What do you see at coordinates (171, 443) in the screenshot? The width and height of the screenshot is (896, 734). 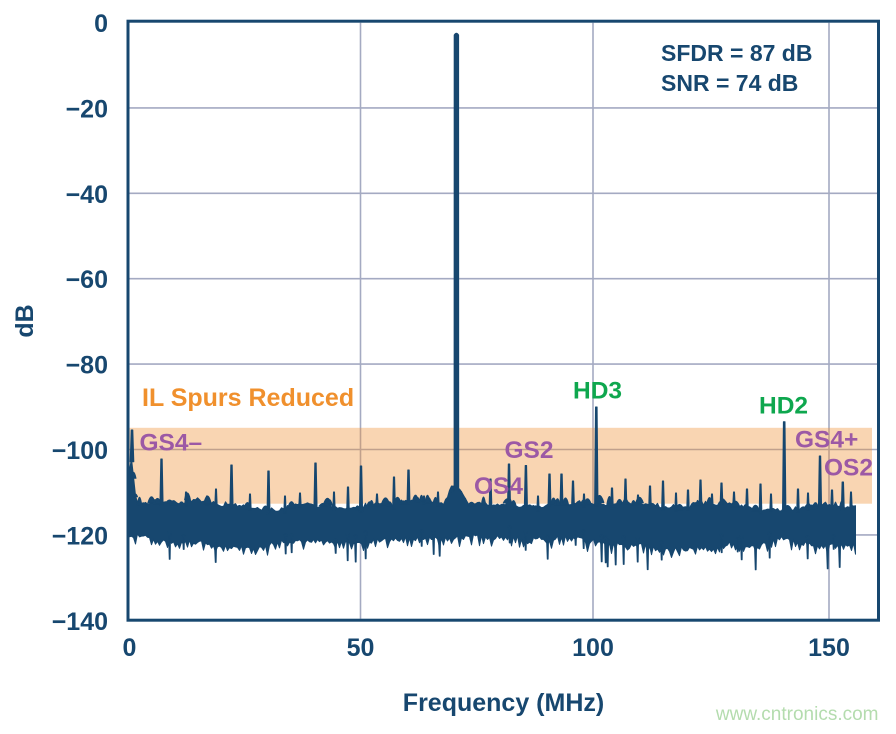 I see `svg-text: GS4–` at bounding box center [171, 443].